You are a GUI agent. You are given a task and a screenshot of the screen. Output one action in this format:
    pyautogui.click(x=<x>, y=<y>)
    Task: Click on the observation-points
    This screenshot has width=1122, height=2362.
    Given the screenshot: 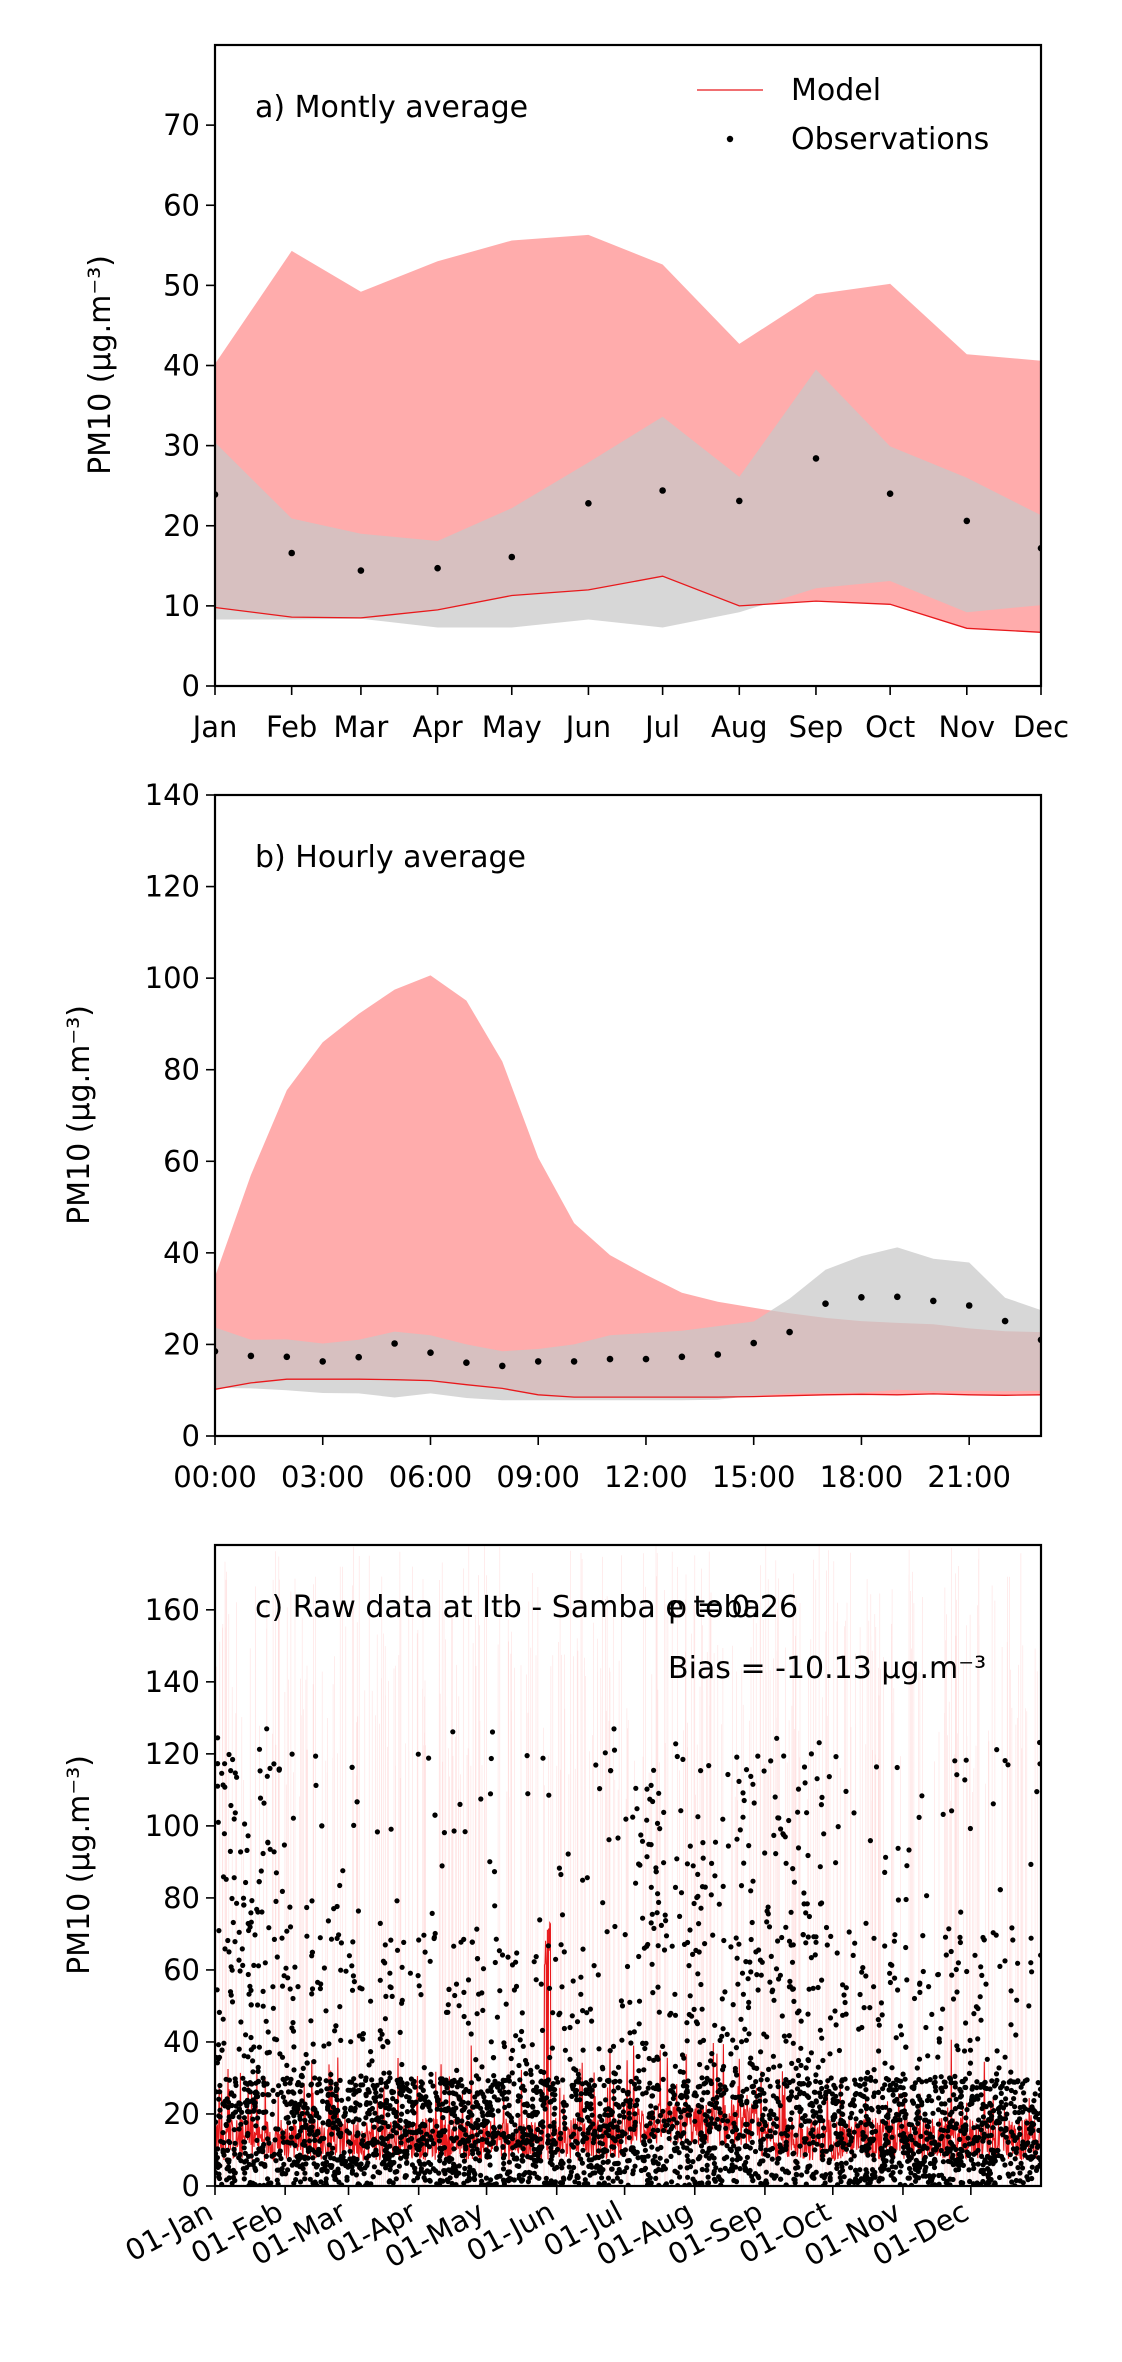 What is the action you would take?
    pyautogui.click(x=628, y=1956)
    